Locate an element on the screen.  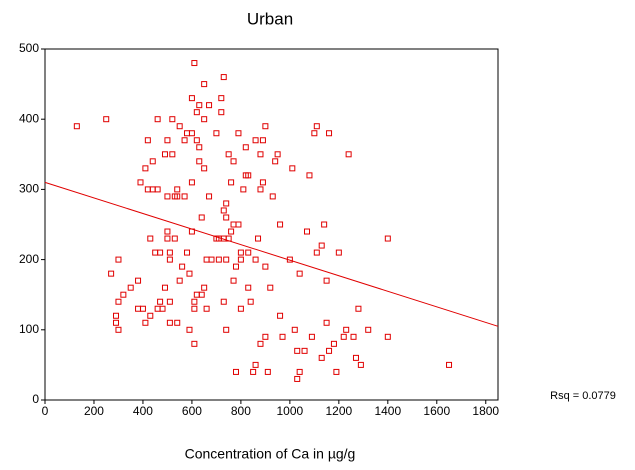
x-tick-label: 0 is located at coordinates (45, 411).